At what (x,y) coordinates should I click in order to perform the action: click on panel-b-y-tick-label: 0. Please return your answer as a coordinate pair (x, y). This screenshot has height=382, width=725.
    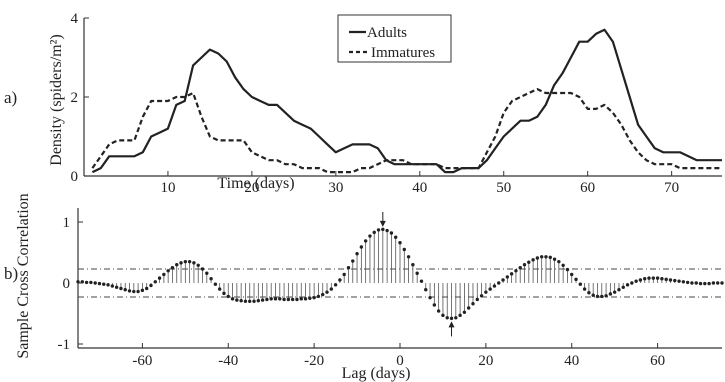
    Looking at the image, I should click on (67, 284).